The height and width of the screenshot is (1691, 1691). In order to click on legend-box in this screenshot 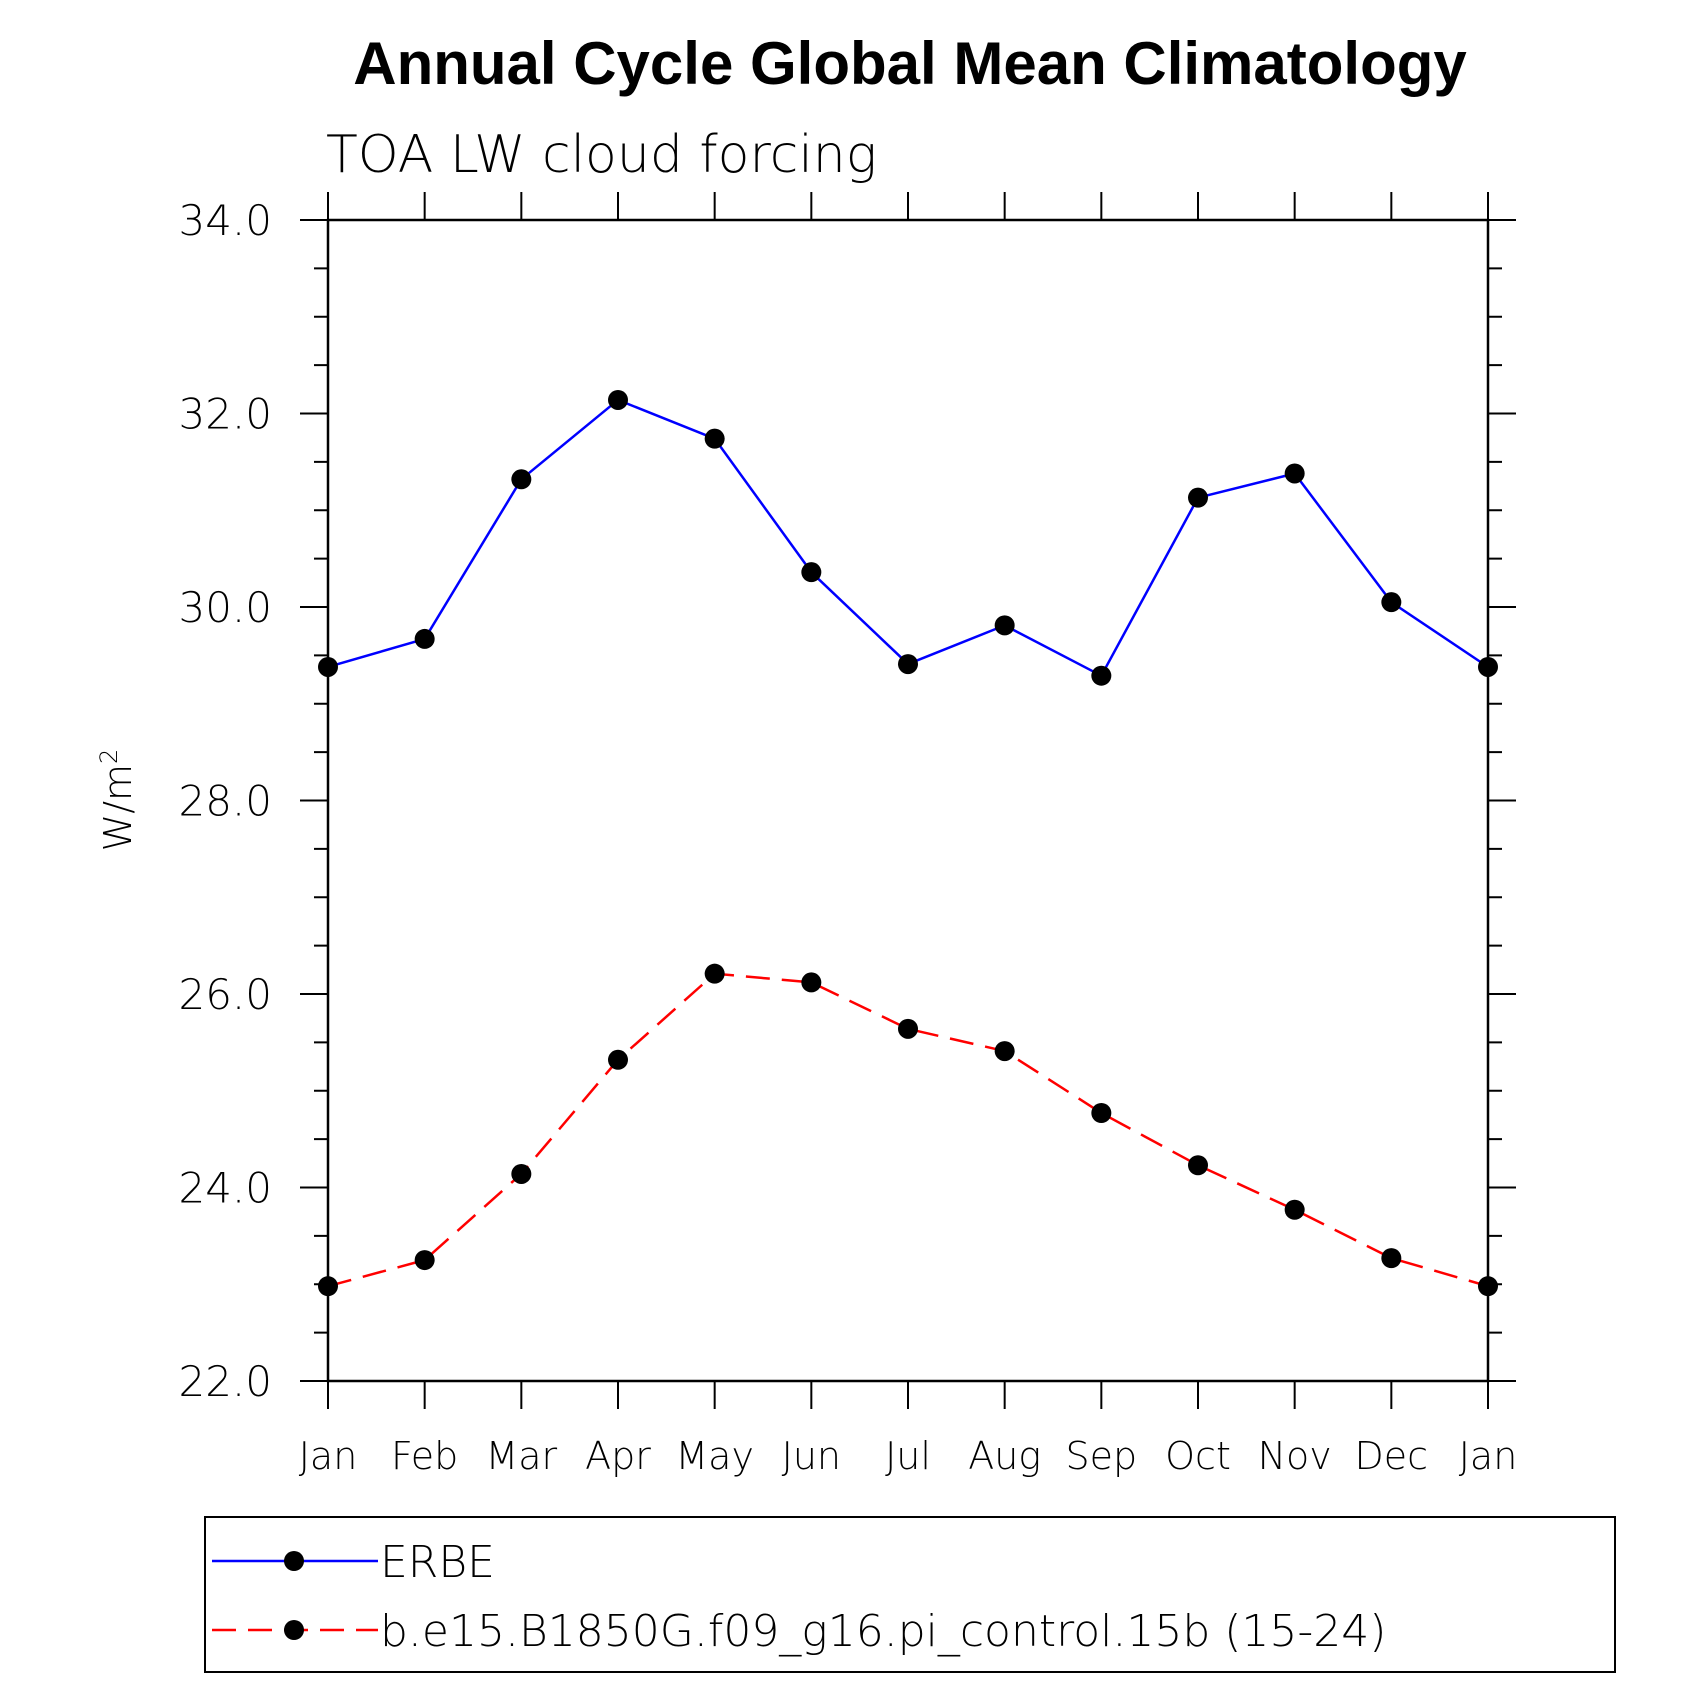, I will do `click(910, 1594)`.